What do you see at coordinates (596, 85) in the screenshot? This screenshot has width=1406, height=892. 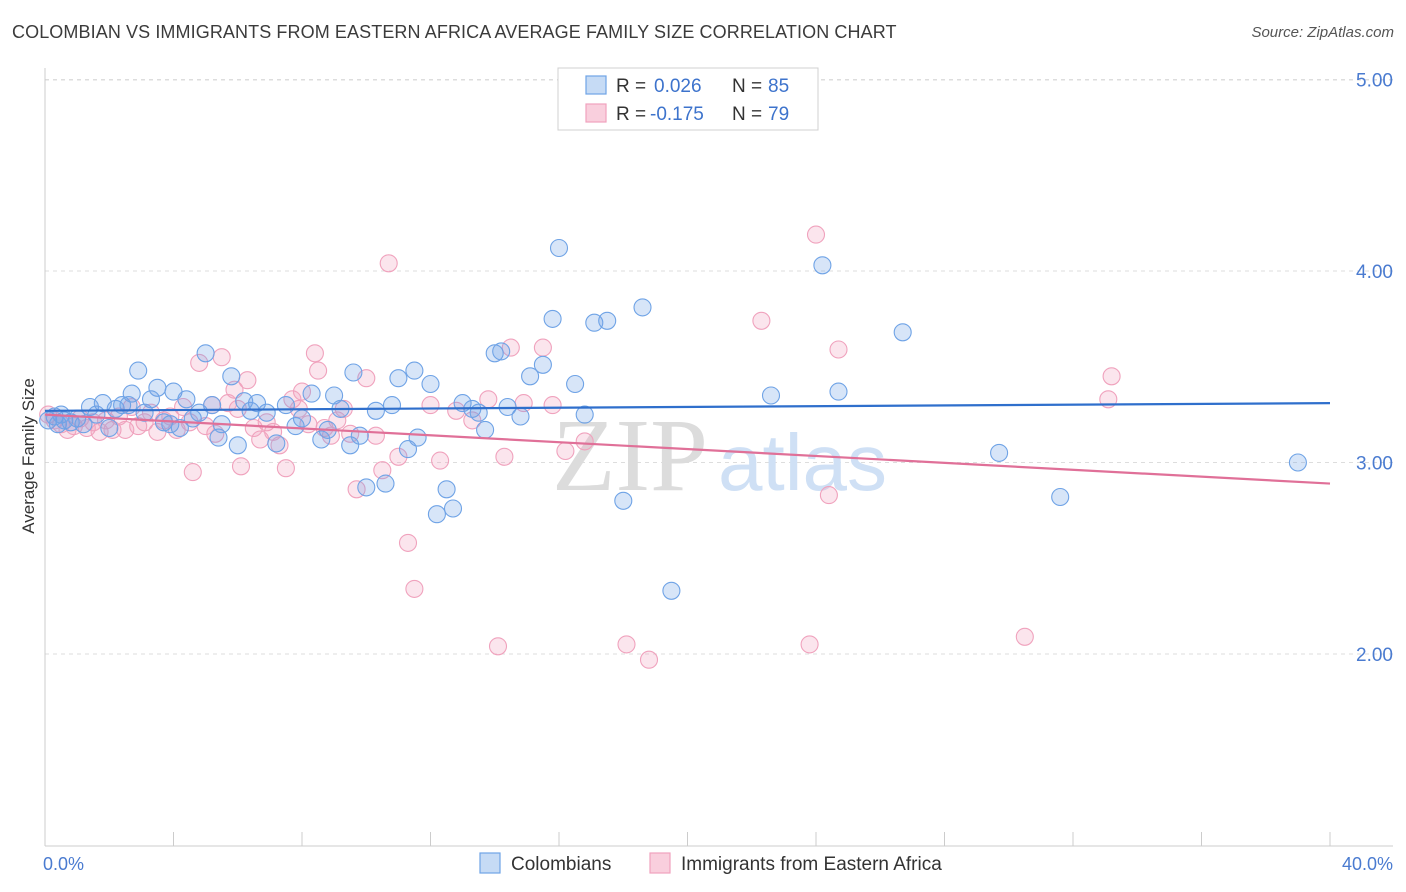 I see `legend-swatch-colombians` at bounding box center [596, 85].